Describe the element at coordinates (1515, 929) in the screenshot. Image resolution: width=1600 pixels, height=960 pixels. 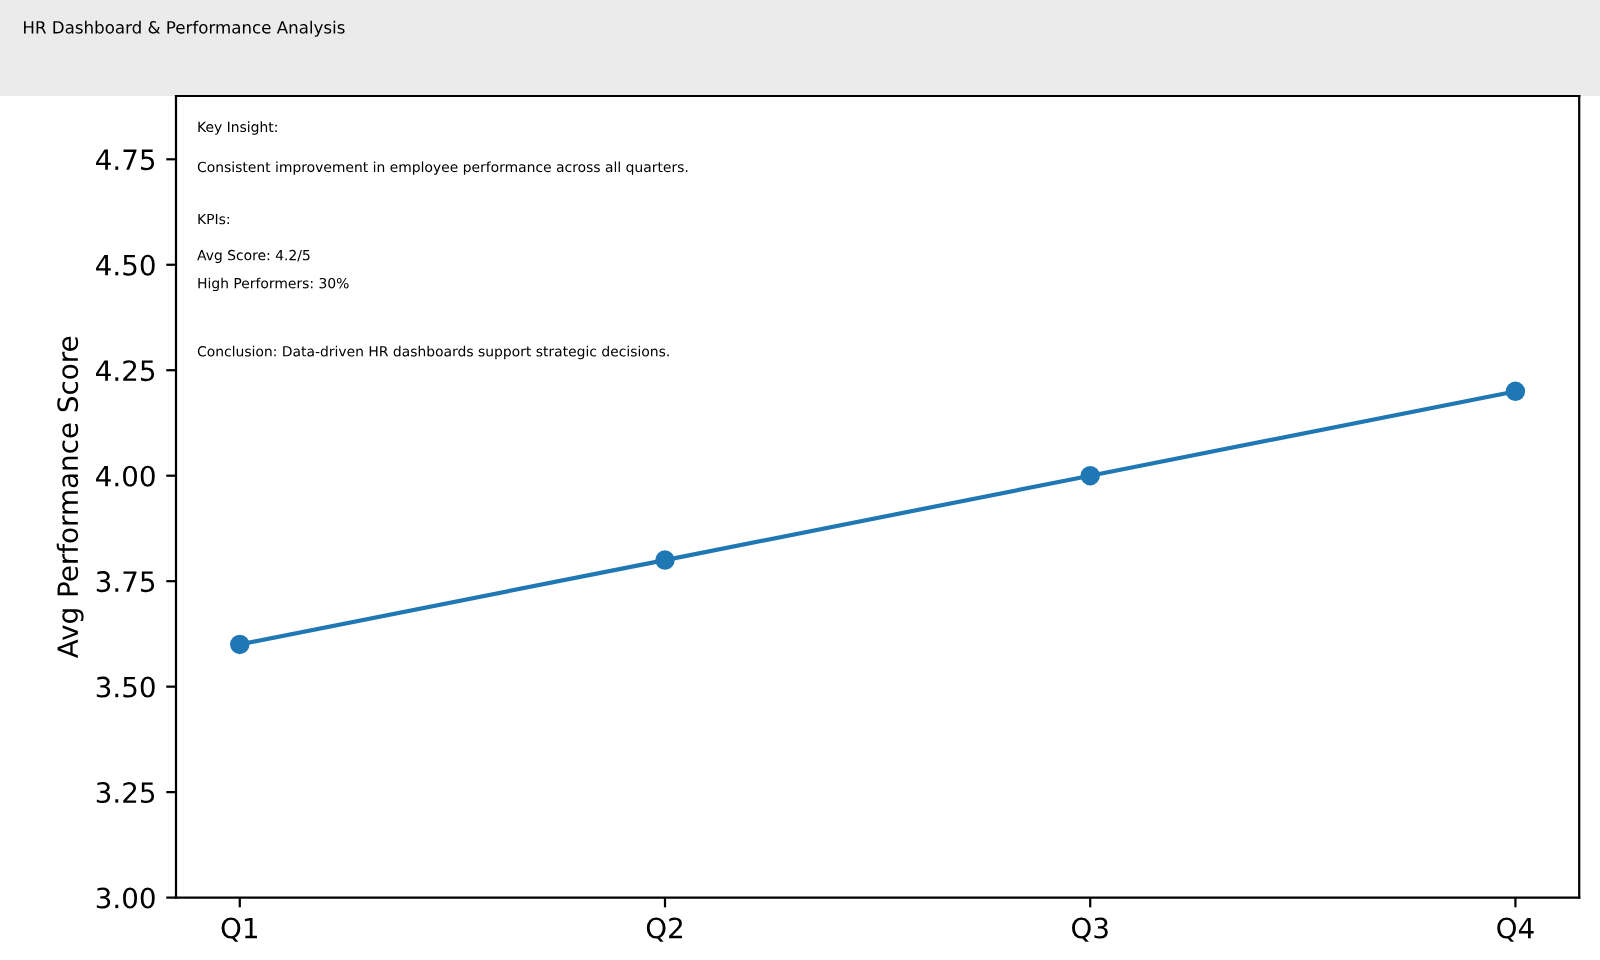
I see `x-tick-label: Q4` at that location.